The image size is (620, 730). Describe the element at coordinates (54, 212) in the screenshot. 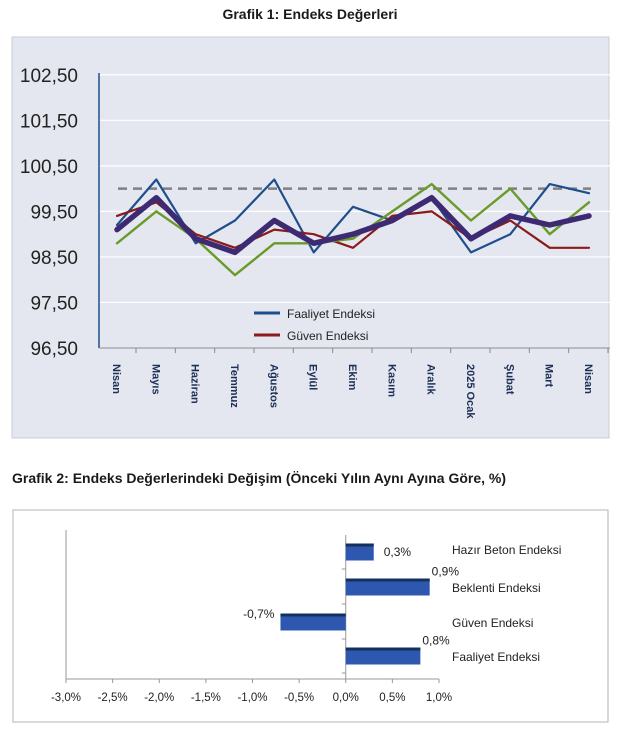

I see `chart1-ytick-label: 99,50` at that location.